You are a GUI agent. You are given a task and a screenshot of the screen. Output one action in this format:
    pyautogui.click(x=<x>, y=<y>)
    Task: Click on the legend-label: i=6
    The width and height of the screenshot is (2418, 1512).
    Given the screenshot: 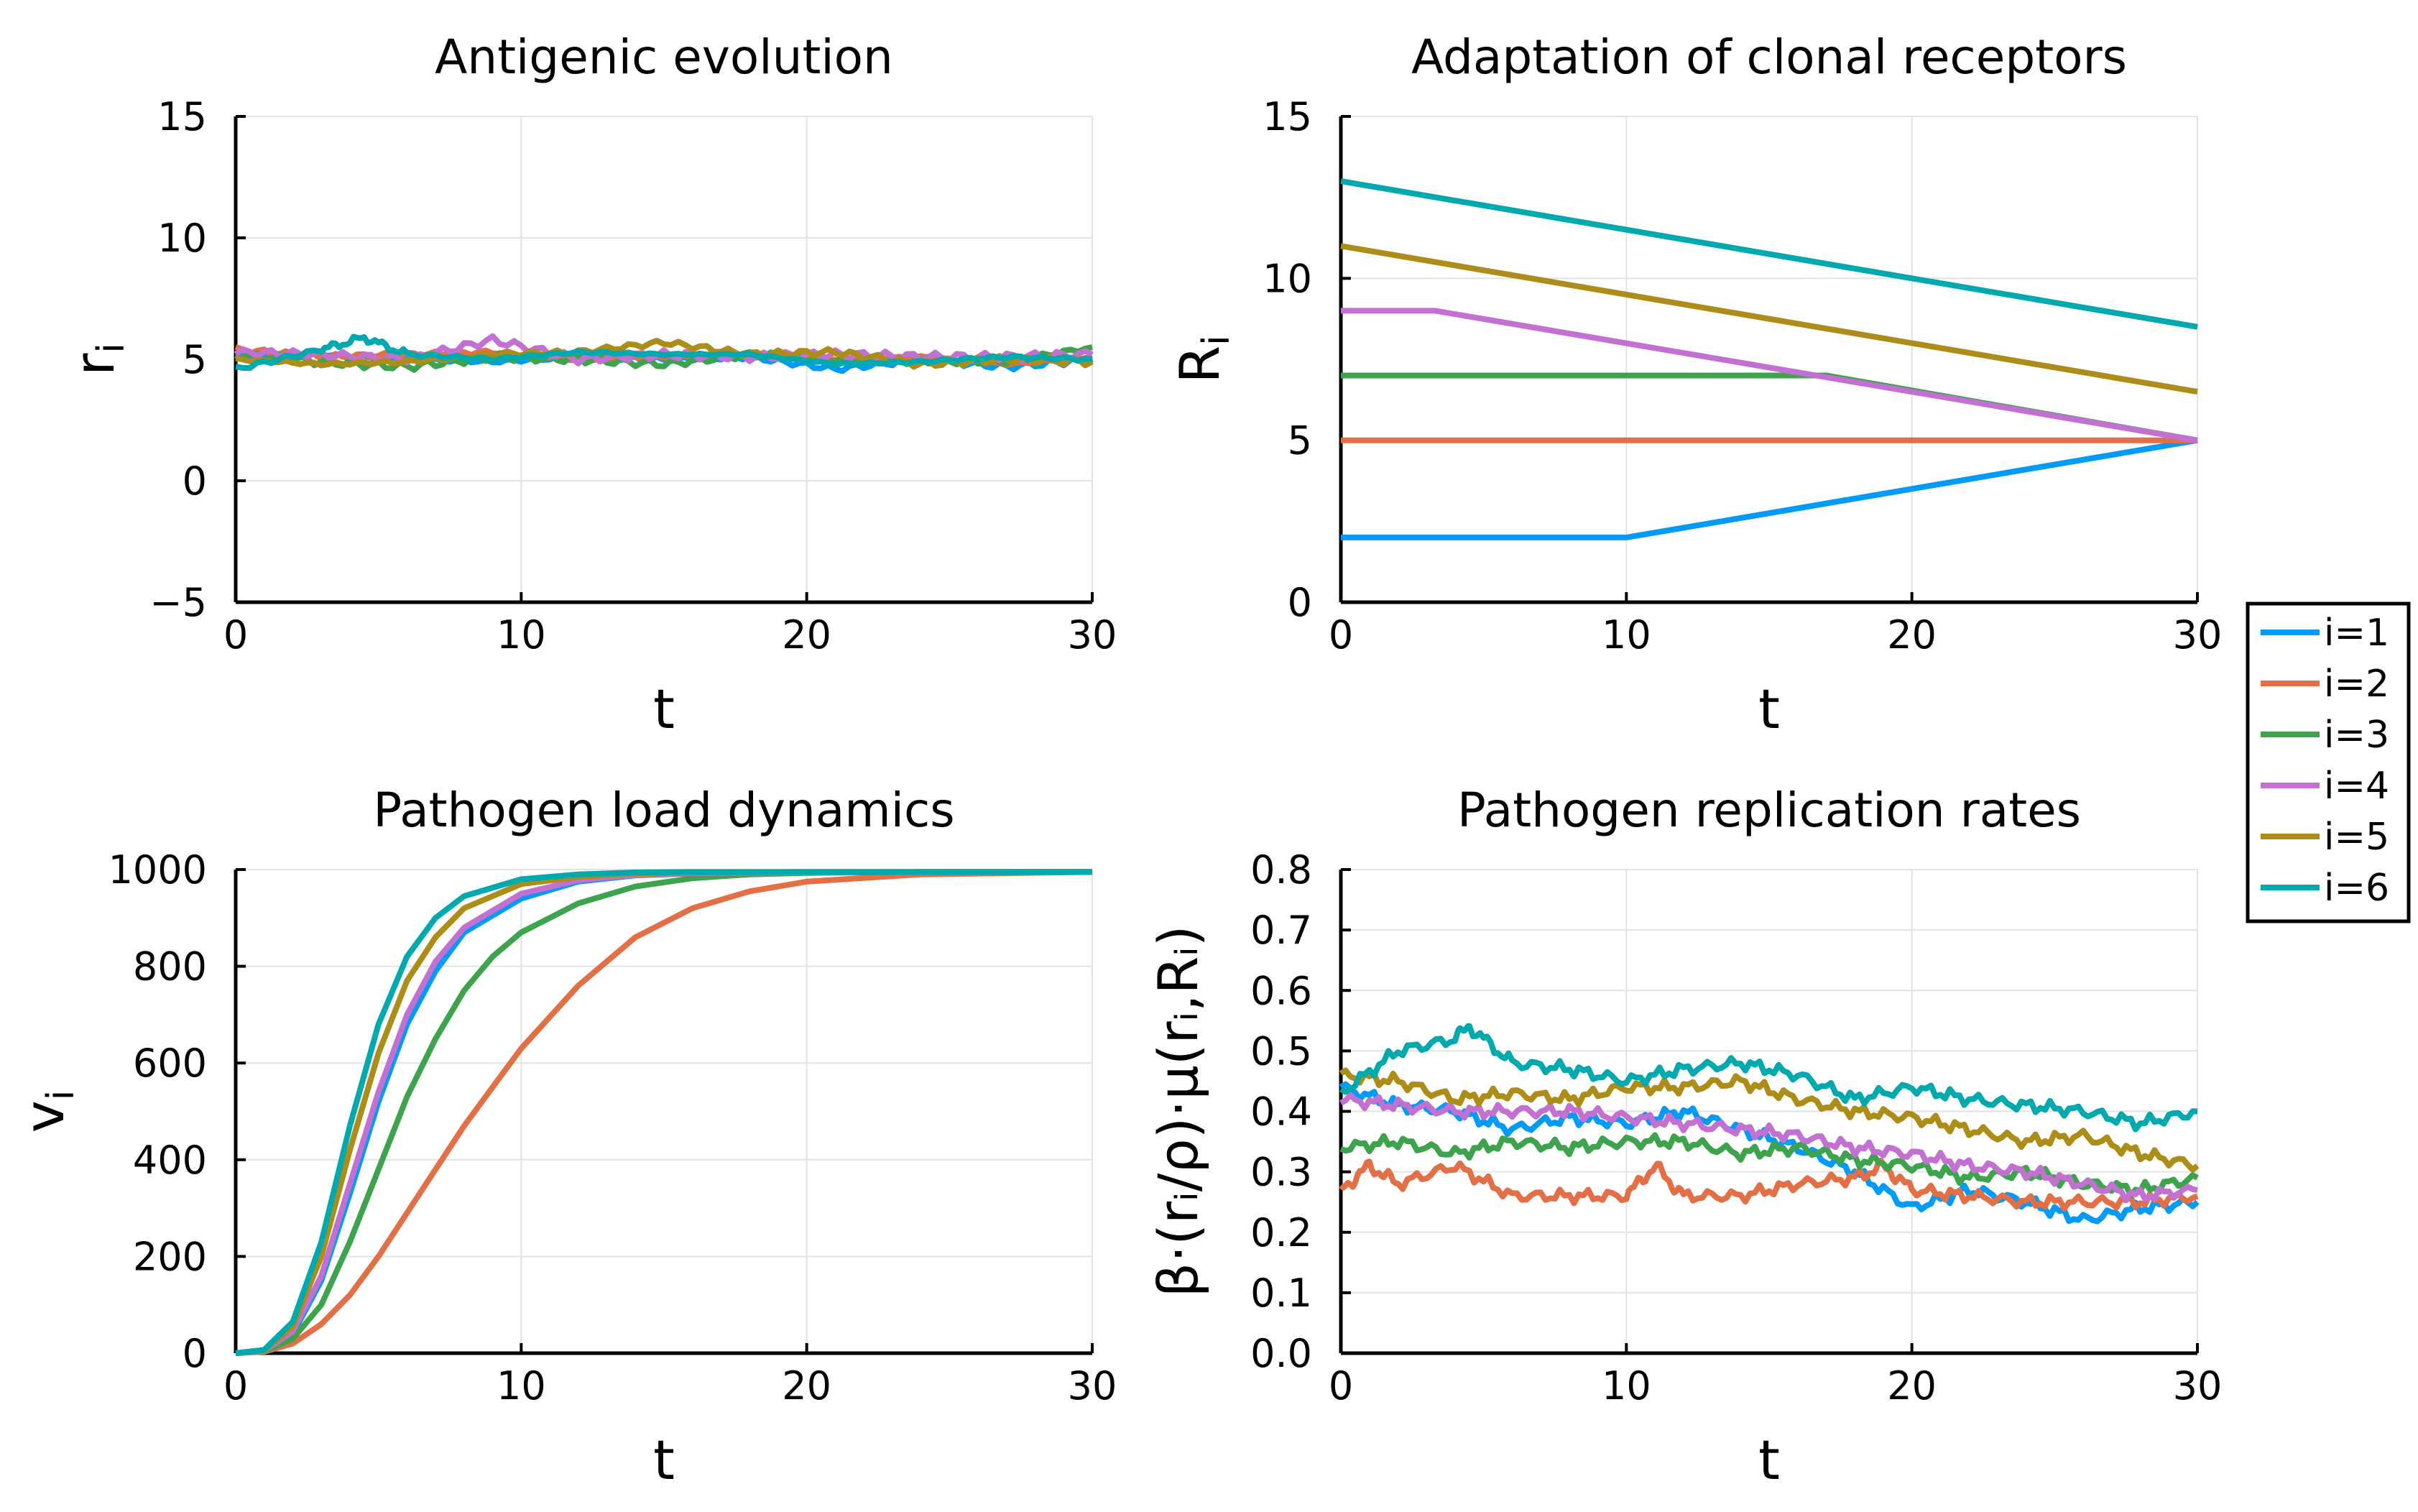 What is the action you would take?
    pyautogui.click(x=2356, y=889)
    